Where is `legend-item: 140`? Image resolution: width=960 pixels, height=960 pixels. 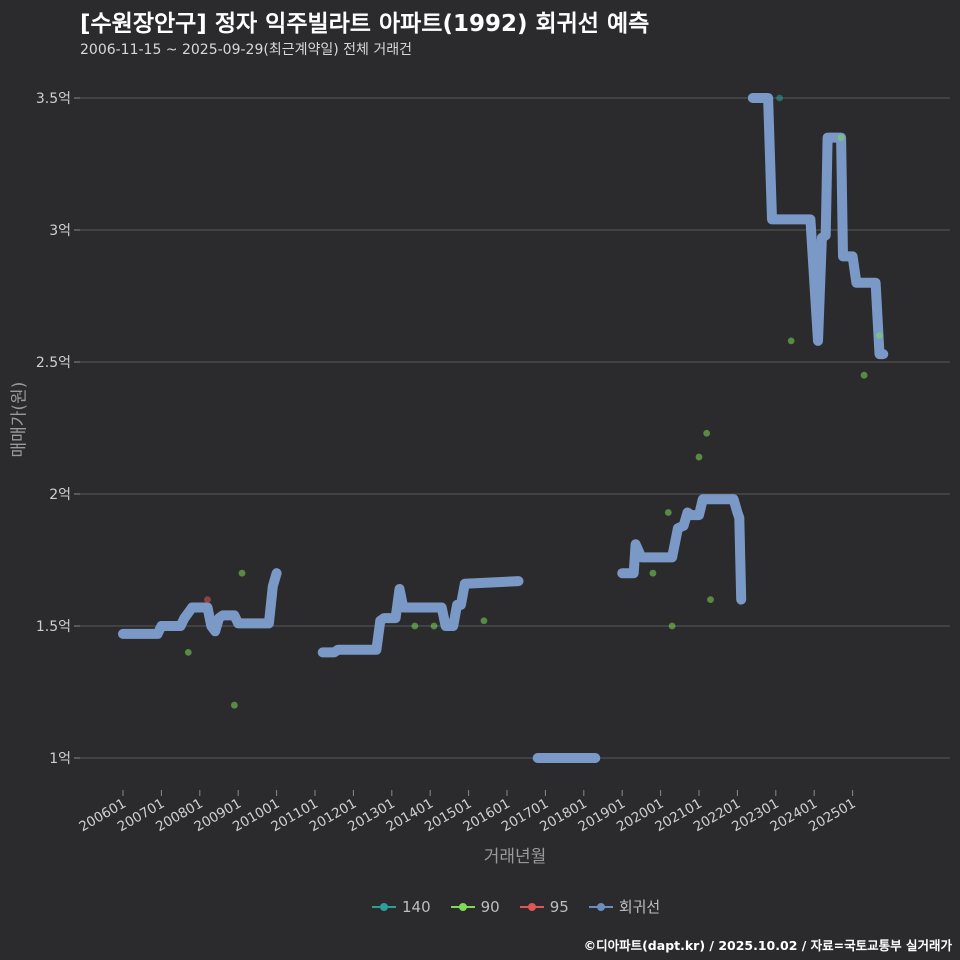 legend-item: 140 is located at coordinates (401, 907).